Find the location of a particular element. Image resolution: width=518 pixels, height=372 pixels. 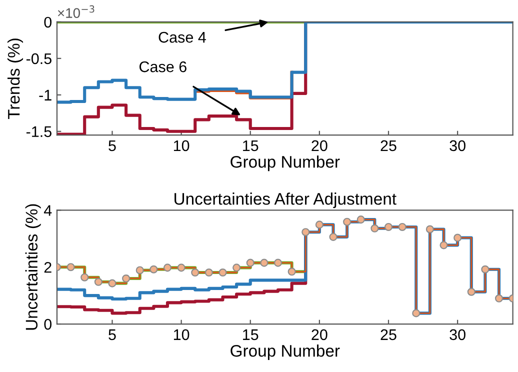

y-axis-title: Trends (%) is located at coordinates (15, 79).